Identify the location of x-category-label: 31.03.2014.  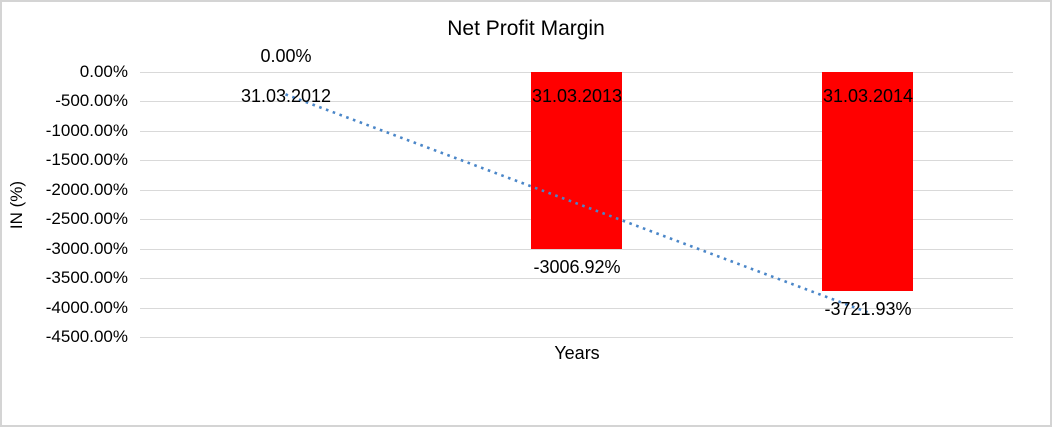
(868, 96).